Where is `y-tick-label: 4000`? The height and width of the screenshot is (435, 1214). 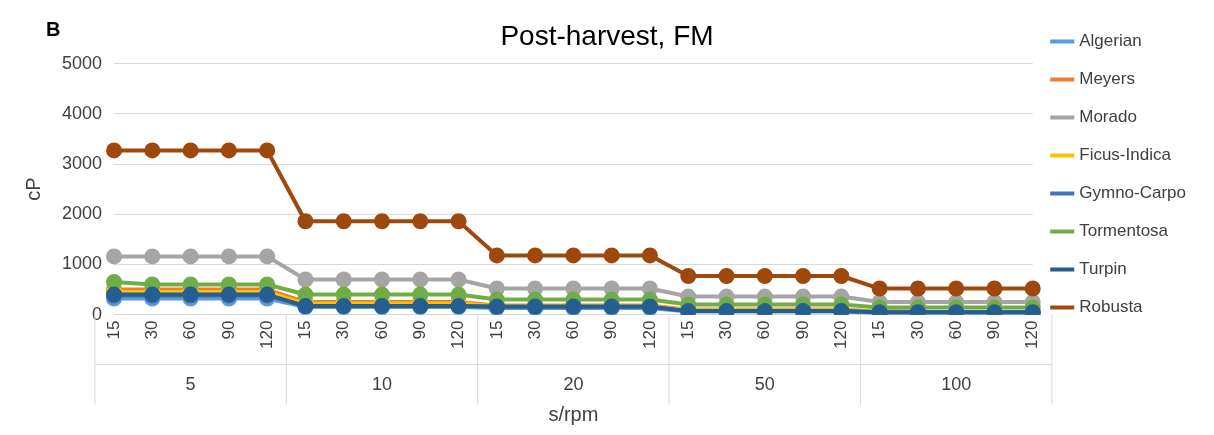
y-tick-label: 4000 is located at coordinates (82, 112).